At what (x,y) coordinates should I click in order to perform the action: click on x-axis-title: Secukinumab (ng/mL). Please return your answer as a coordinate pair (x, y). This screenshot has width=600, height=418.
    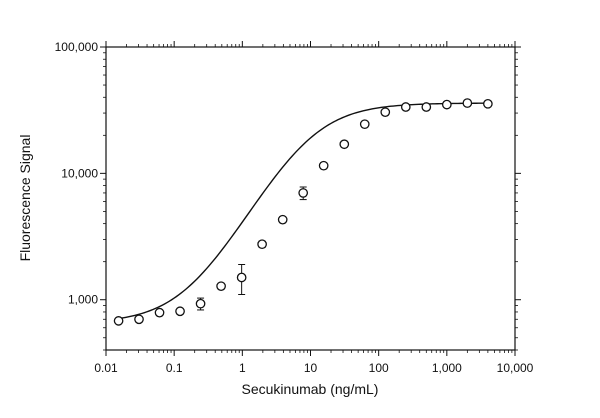
    Looking at the image, I should click on (310, 389).